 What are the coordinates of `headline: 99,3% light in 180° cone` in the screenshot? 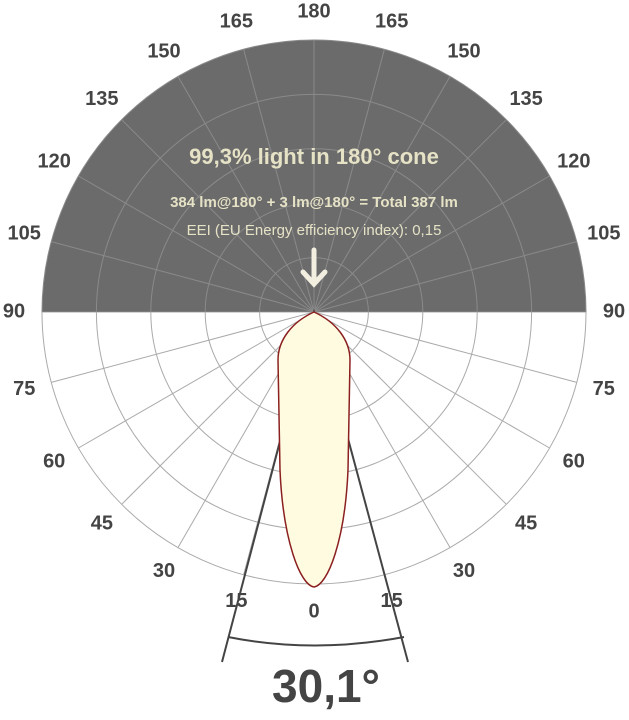 It's located at (314, 156).